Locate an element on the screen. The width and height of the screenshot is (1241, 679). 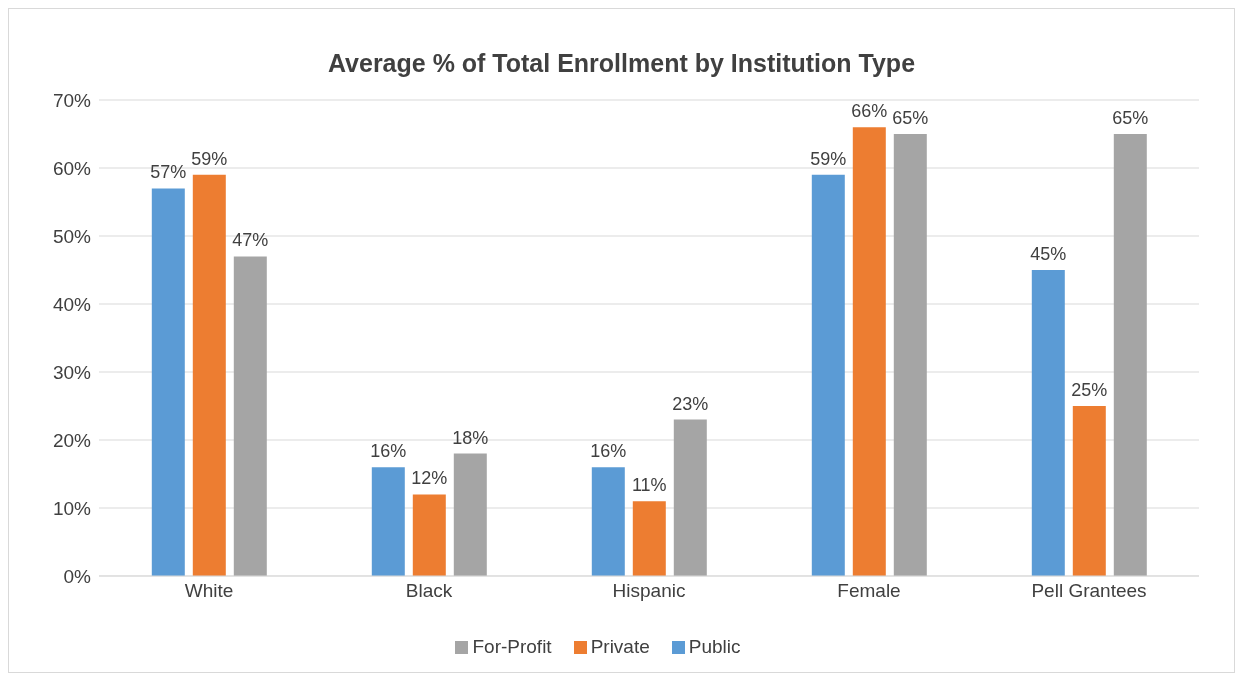
data-label: 18% is located at coordinates (470, 437).